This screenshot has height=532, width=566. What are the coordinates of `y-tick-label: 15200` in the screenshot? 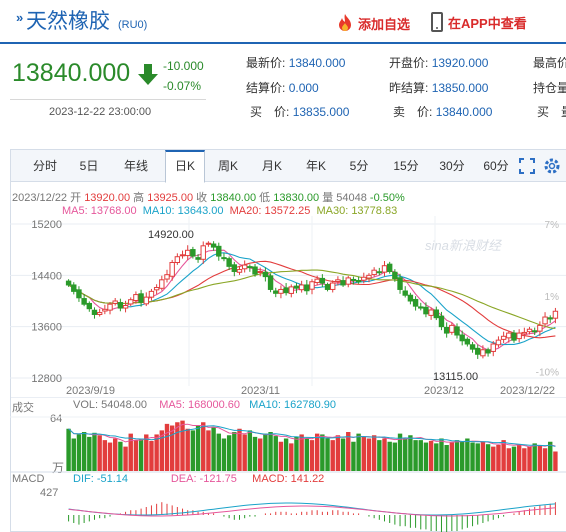 It's located at (46, 225).